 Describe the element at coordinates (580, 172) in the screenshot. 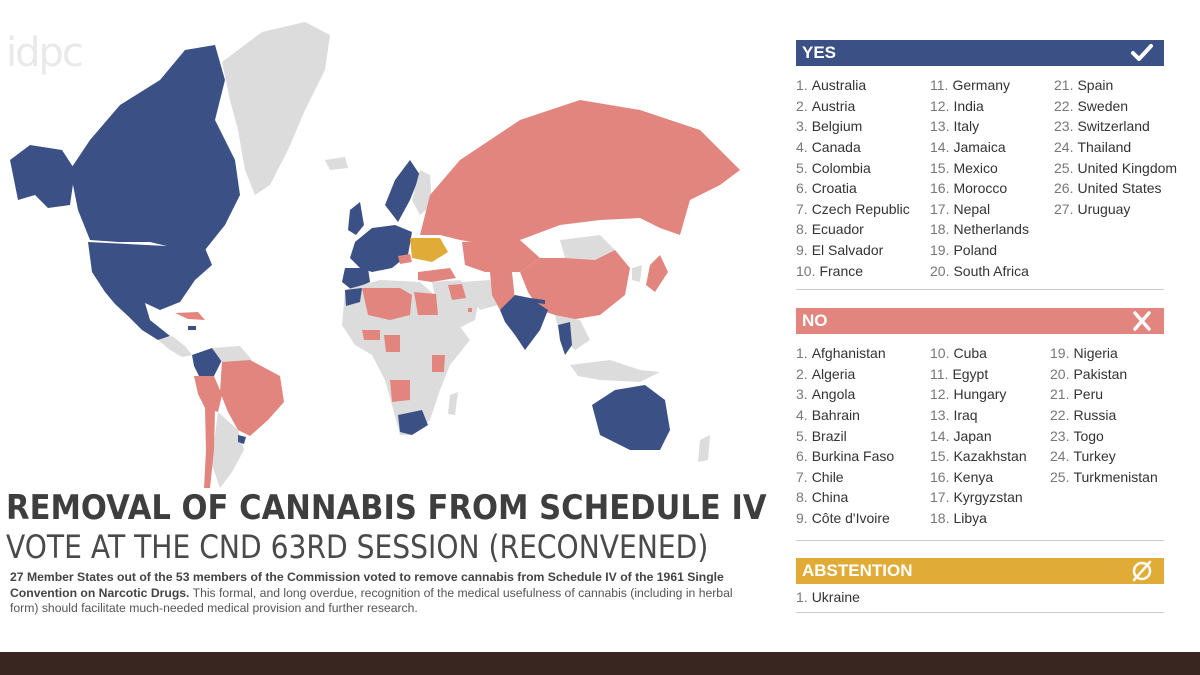

I see `russia` at that location.